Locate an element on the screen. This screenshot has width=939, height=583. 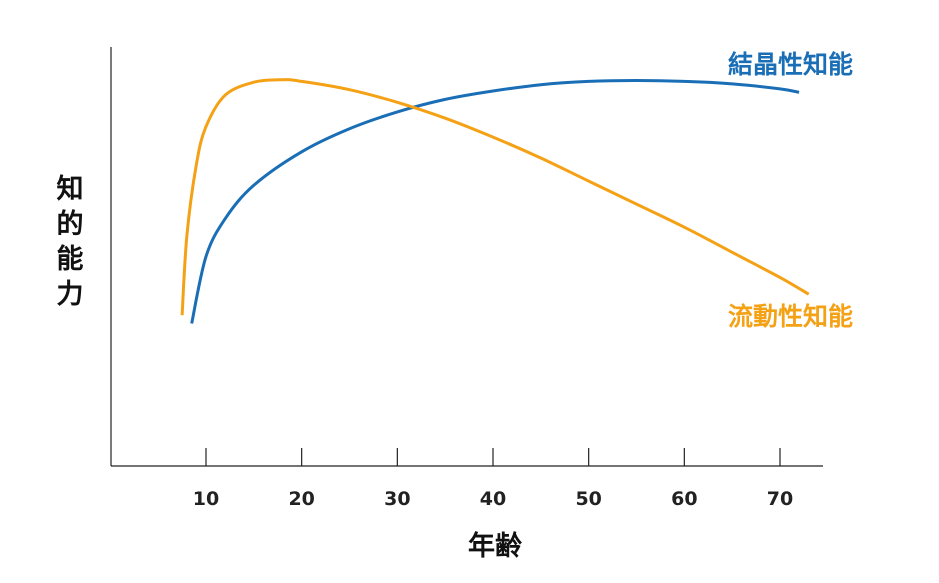
x-axis-title: 年齢 is located at coordinates (495, 546).